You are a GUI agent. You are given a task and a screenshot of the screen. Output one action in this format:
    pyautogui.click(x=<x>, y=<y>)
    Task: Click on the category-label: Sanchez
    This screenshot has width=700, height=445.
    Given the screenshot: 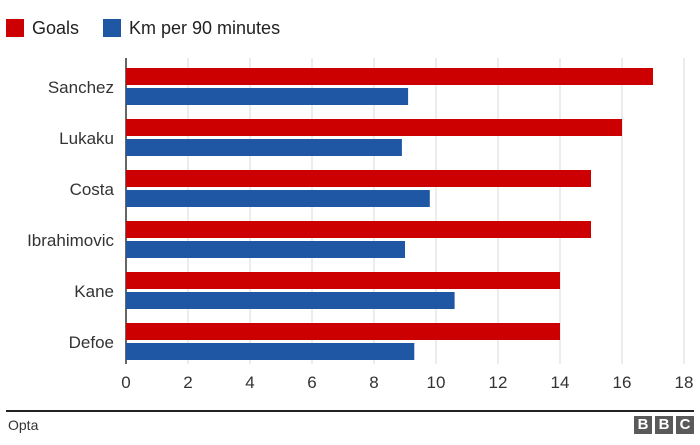 What is the action you would take?
    pyautogui.click(x=81, y=87)
    